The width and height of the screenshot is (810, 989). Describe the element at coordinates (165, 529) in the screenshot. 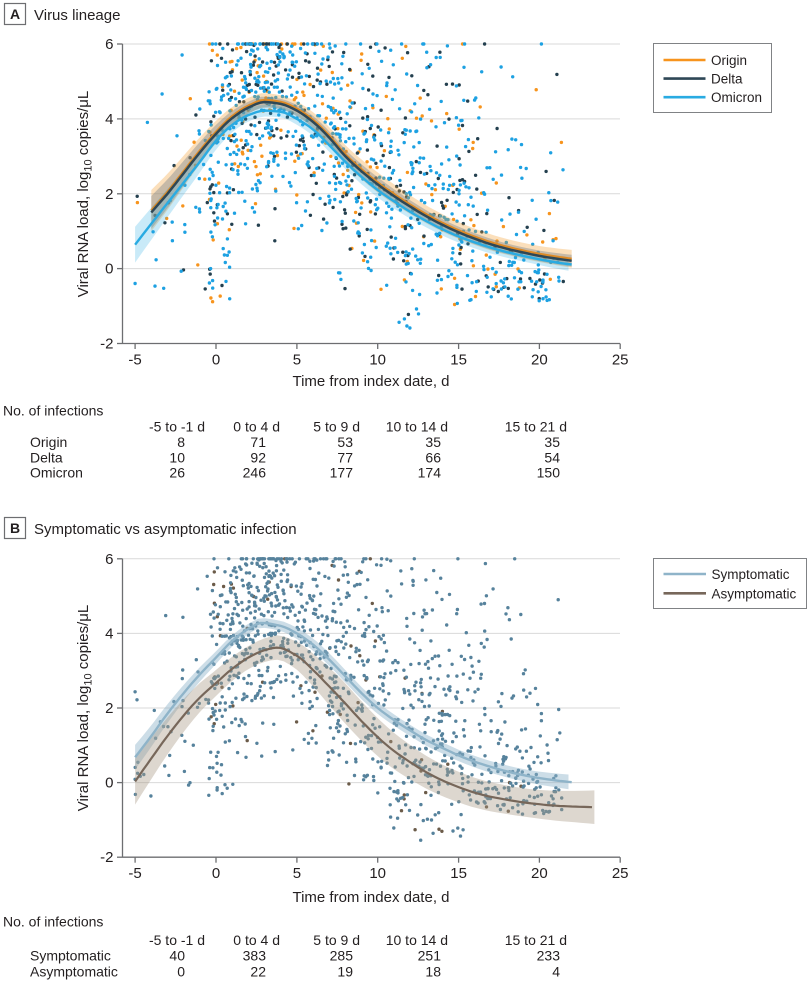

I see `svg-text:Symptomatic vs asymptomatic in: Symptomatic vs asymptomatic infection` at that location.